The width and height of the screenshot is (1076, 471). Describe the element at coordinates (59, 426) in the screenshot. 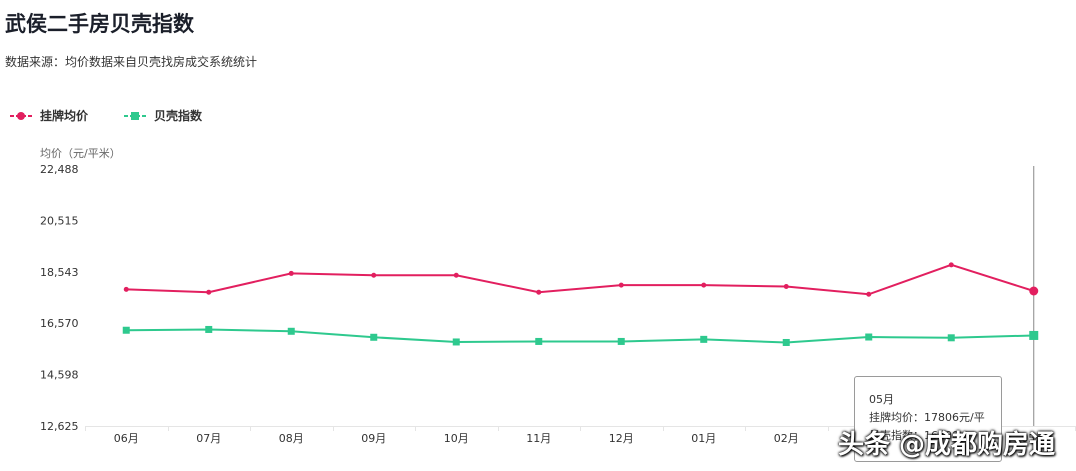

I see `y-tick-label: 12,625` at that location.